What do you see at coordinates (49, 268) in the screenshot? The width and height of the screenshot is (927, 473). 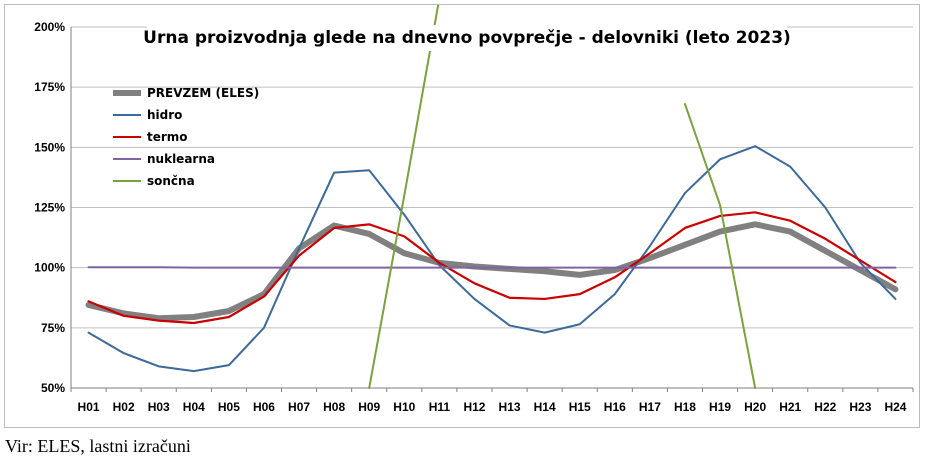 I see `y-tick-label: 100%` at bounding box center [49, 268].